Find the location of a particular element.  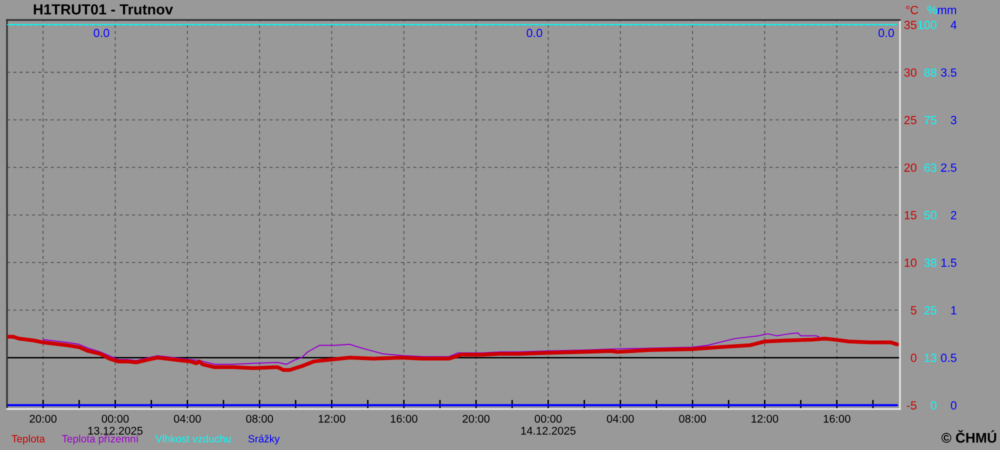

y2-tick-label: 38 is located at coordinates (930, 262).